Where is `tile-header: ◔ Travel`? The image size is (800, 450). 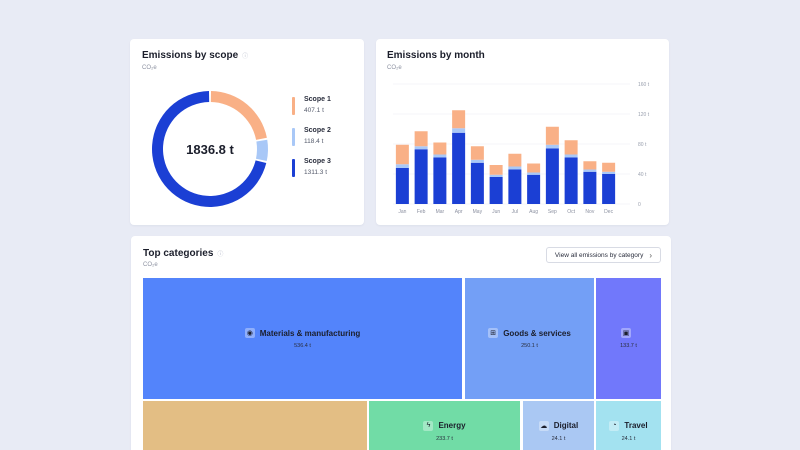 tile-header: ◔ Travel is located at coordinates (628, 425).